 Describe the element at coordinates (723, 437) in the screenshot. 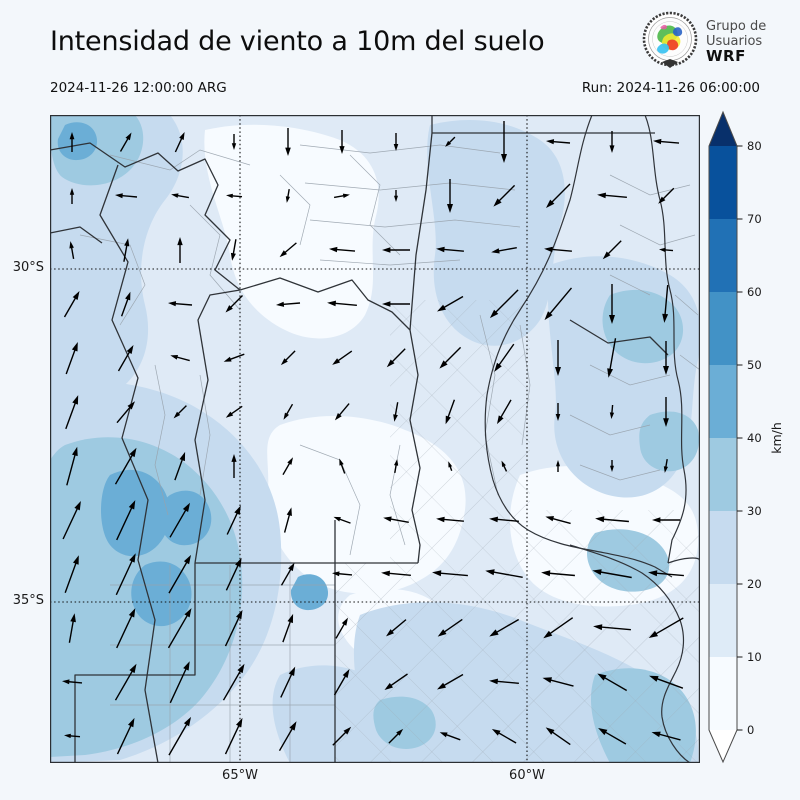

I see `colorbar-bands` at that location.